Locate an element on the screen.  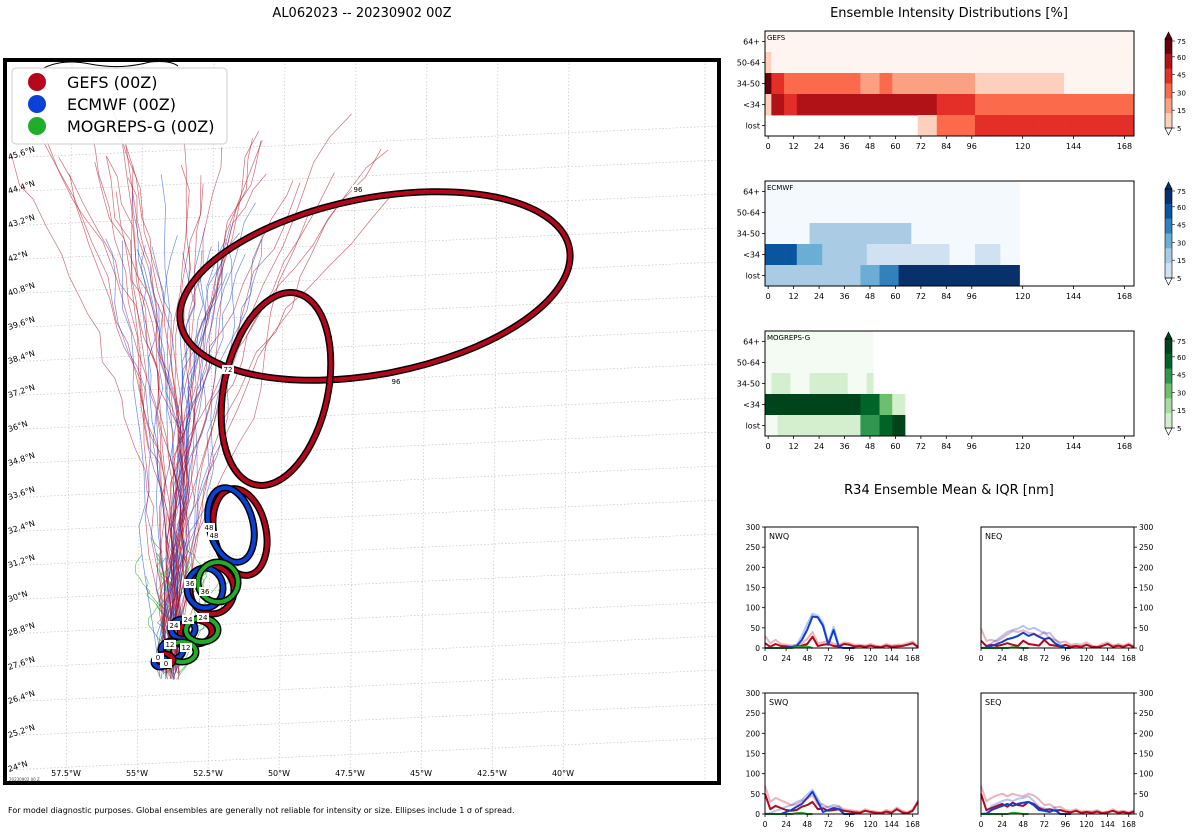
r34-xtick-label: 0 is located at coordinates (981, 824).